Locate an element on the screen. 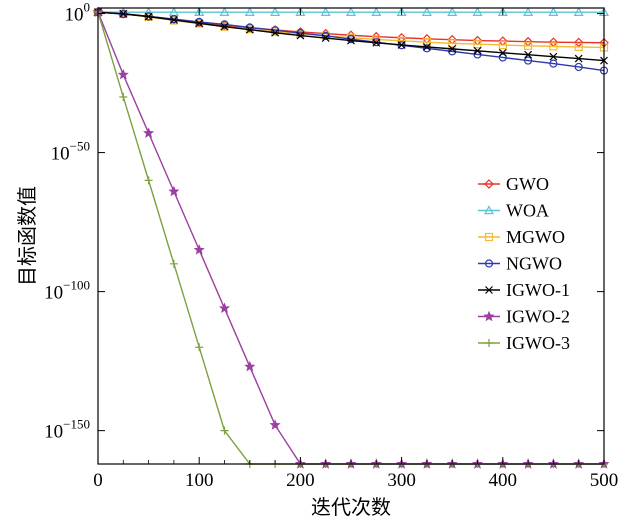 The height and width of the screenshot is (520, 634). y-tick-exponent: 0 is located at coordinates (87, 7).